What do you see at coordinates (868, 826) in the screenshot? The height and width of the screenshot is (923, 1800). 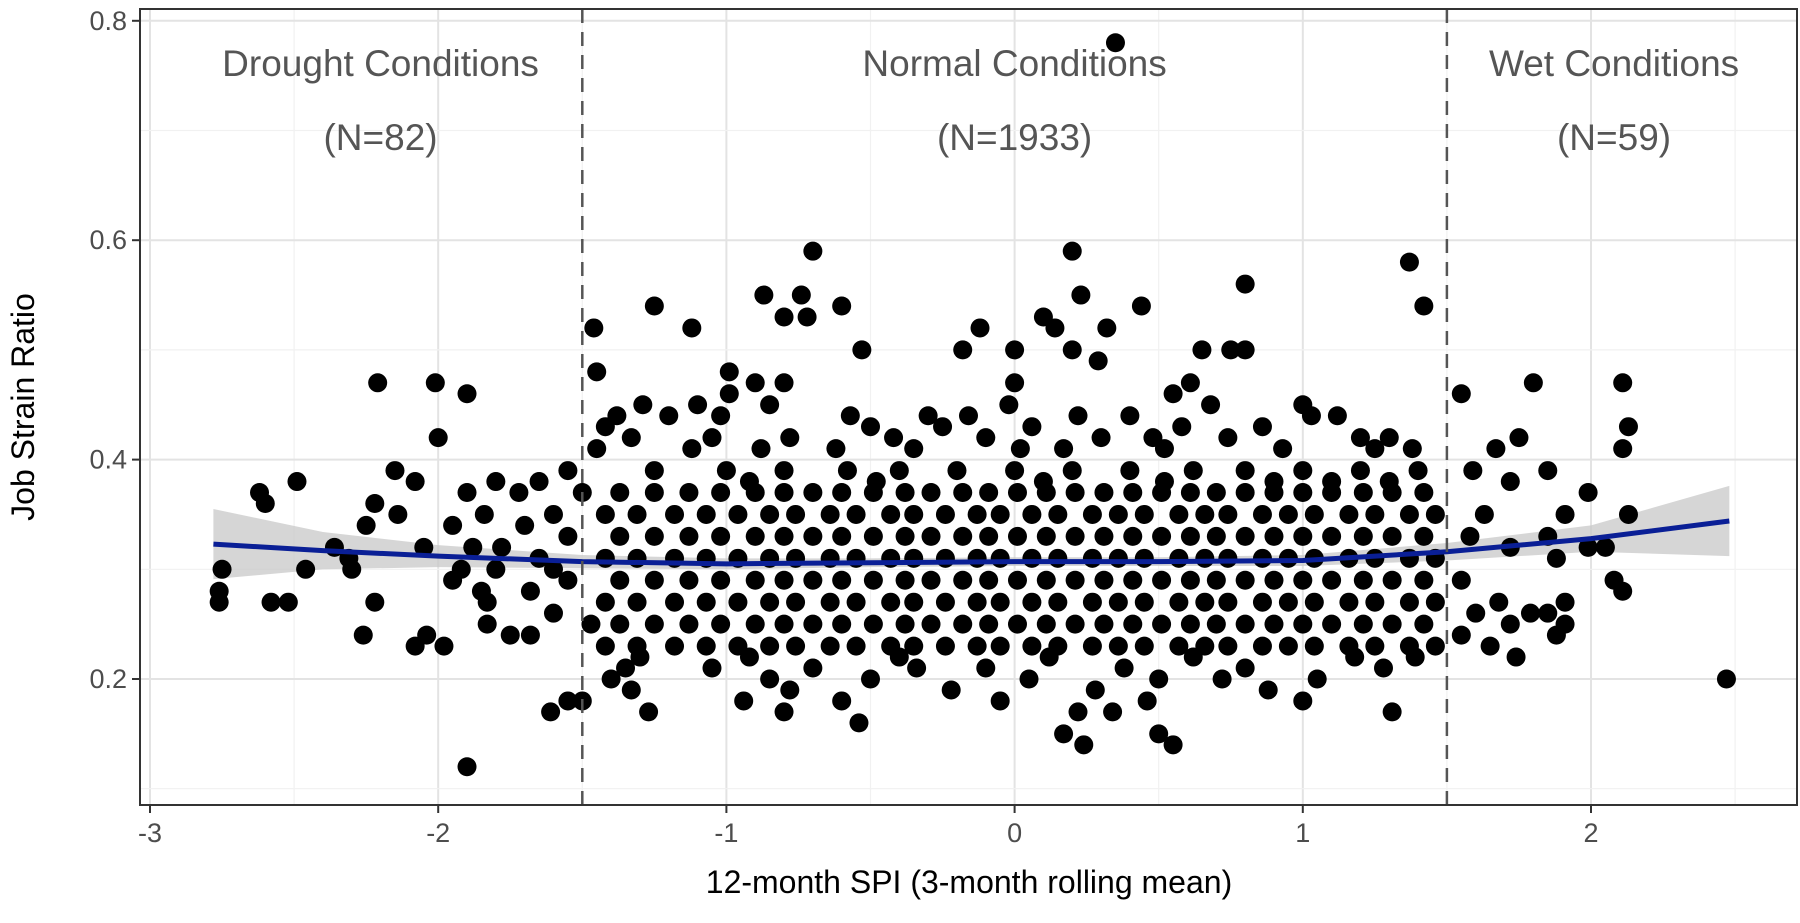 I see `x-axis-ticks: -3 -2 -1 0 1 2` at bounding box center [868, 826].